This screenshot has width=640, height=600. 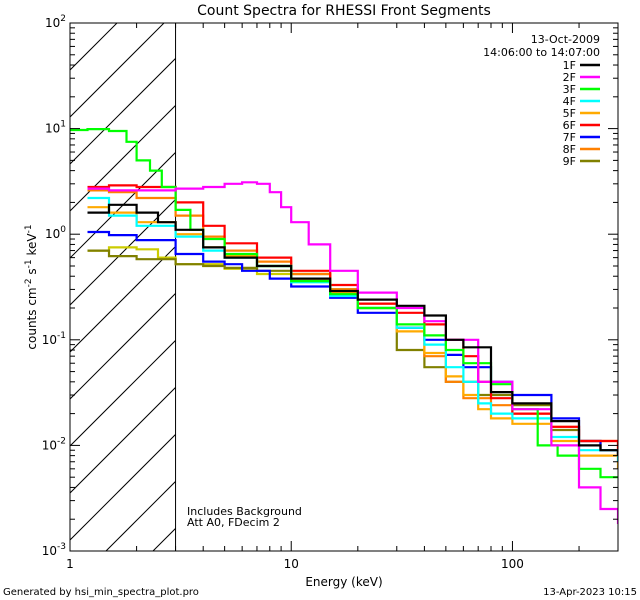 What do you see at coordinates (32, 318) in the screenshot?
I see `y-label-part: counts cm` at bounding box center [32, 318].